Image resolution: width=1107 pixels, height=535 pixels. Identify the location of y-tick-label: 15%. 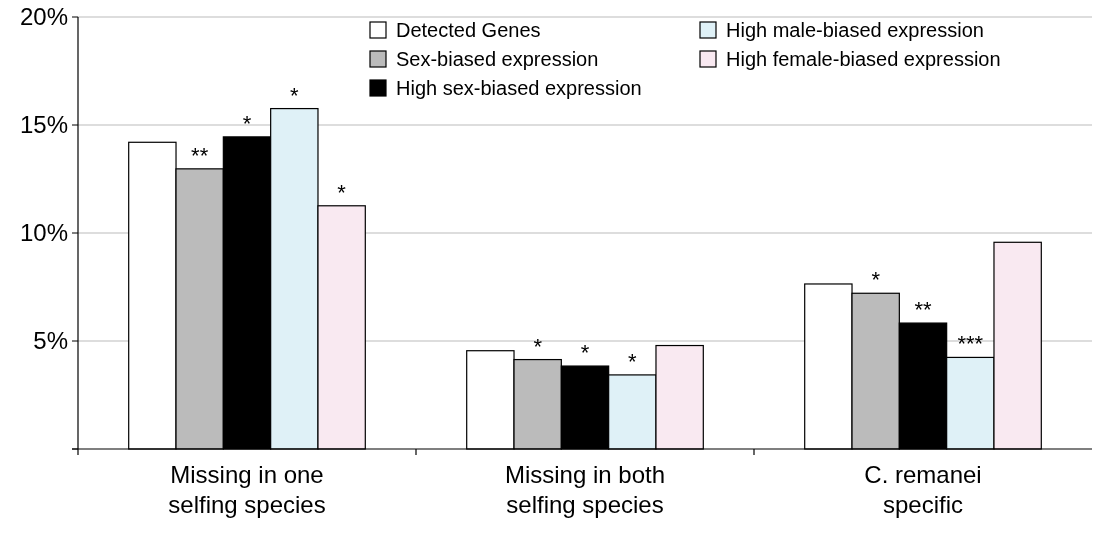
(43, 125).